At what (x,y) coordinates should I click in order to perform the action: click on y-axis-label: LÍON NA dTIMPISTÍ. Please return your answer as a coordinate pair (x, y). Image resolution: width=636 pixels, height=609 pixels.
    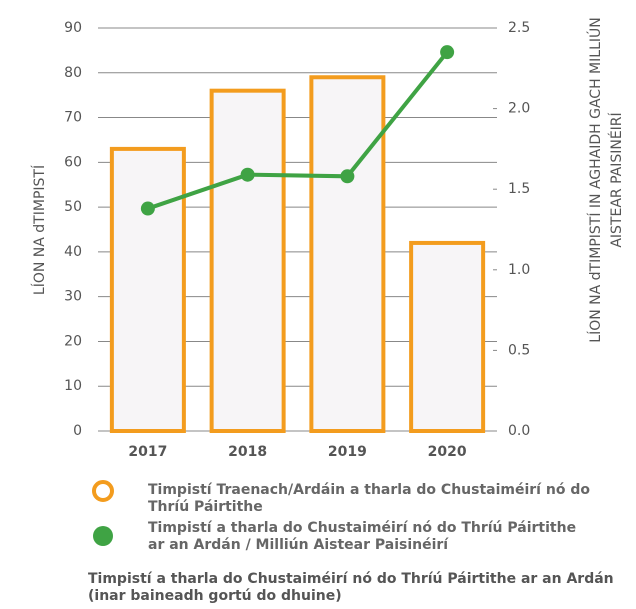
    Looking at the image, I should click on (39, 230).